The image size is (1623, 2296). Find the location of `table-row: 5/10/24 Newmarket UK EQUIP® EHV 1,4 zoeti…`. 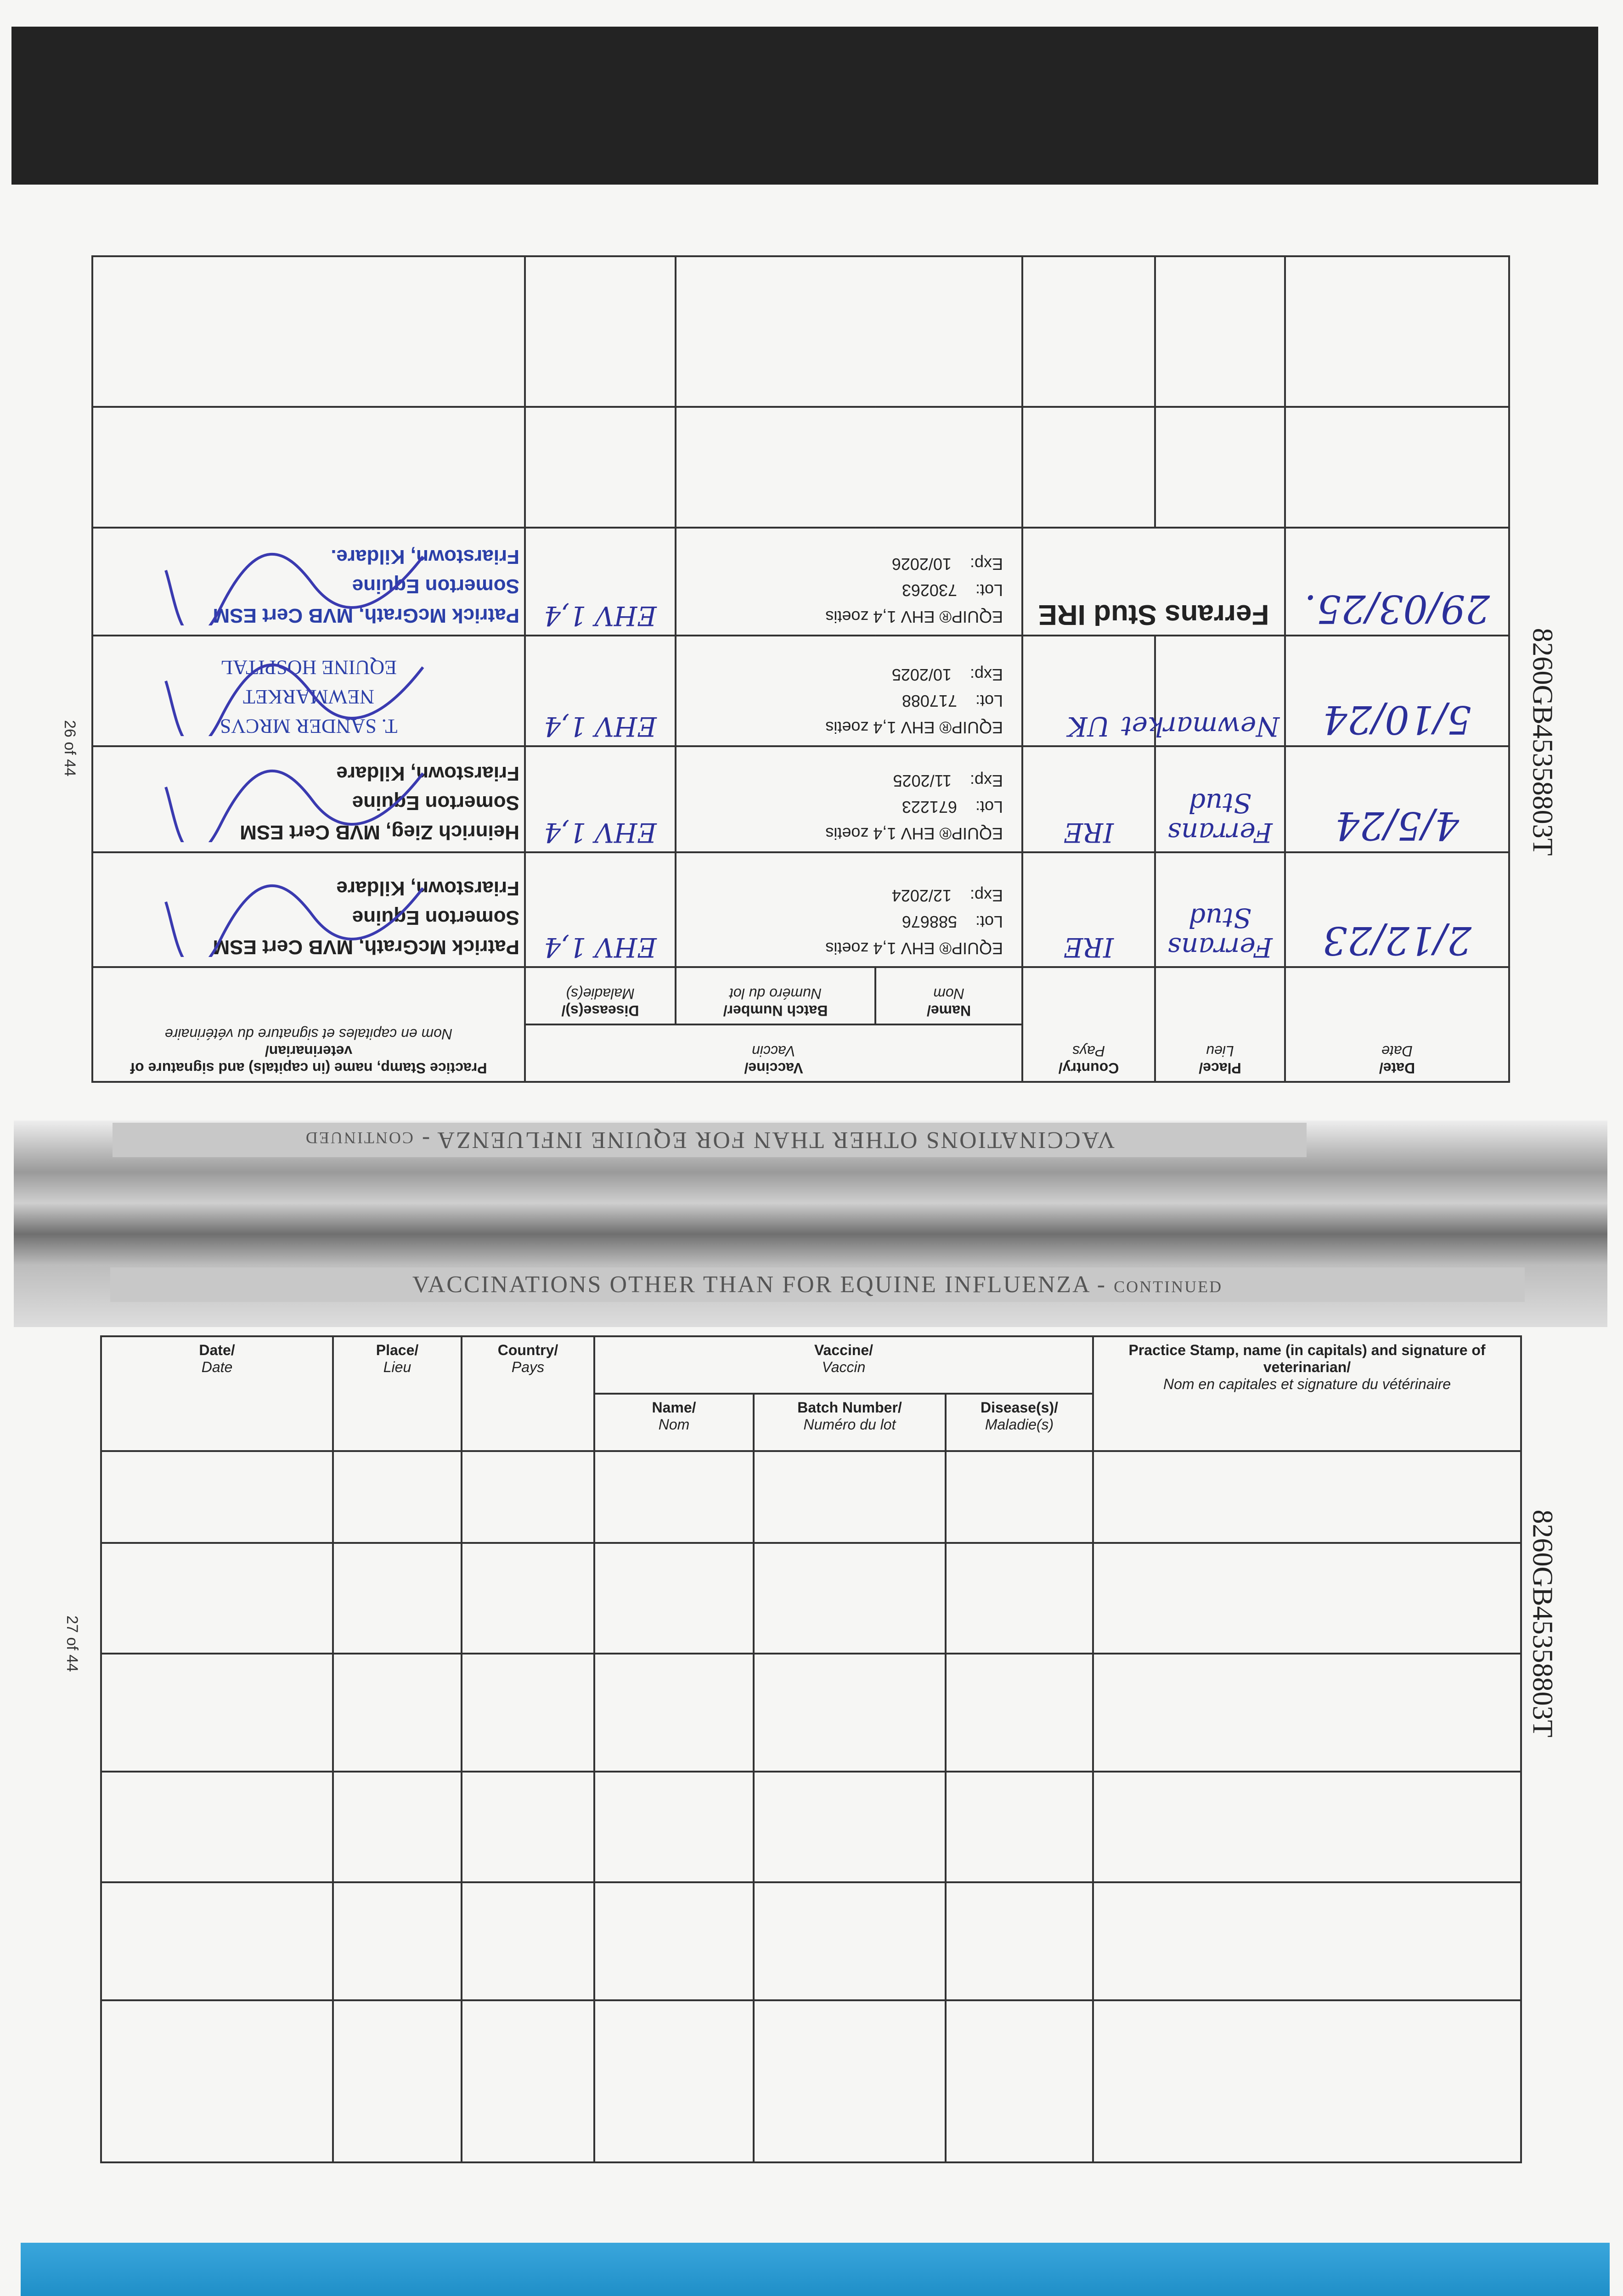

table-row: 5/10/24 Newmarket UK EQUIP® EHV 1,4 zoeti… is located at coordinates (801, 691).